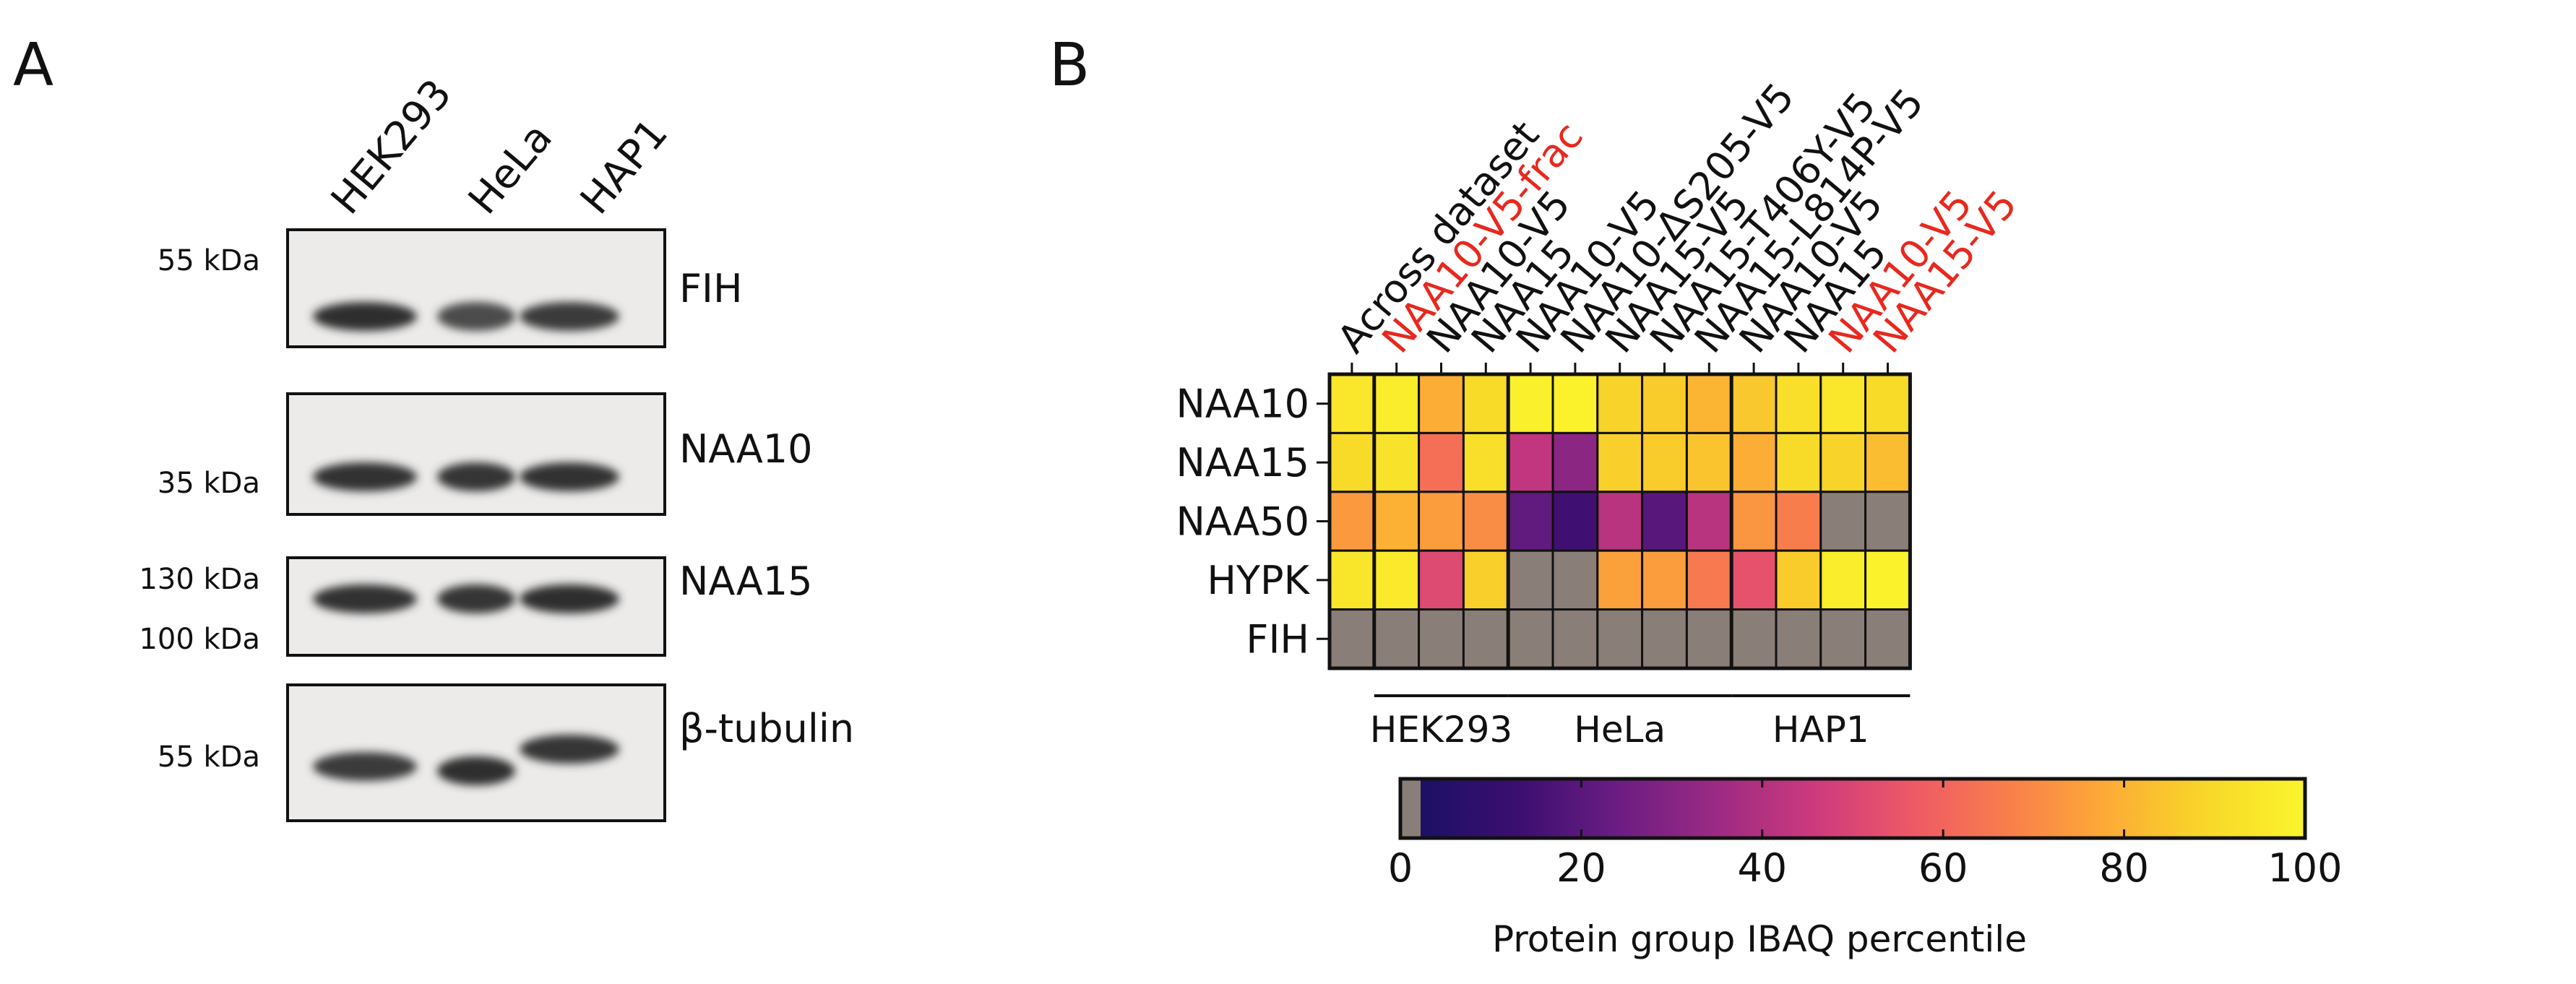  What do you see at coordinates (1581, 868) in the screenshot?
I see `colorbar-tick-label: 20` at bounding box center [1581, 868].